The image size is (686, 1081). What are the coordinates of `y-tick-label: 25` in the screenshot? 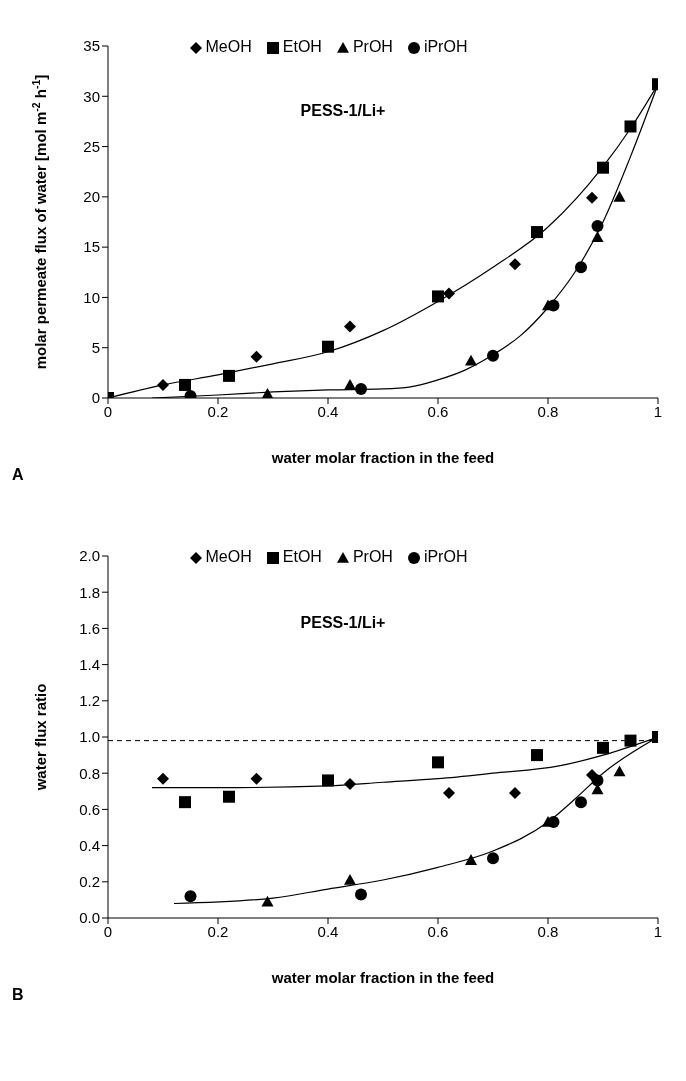 It's located at (91, 146).